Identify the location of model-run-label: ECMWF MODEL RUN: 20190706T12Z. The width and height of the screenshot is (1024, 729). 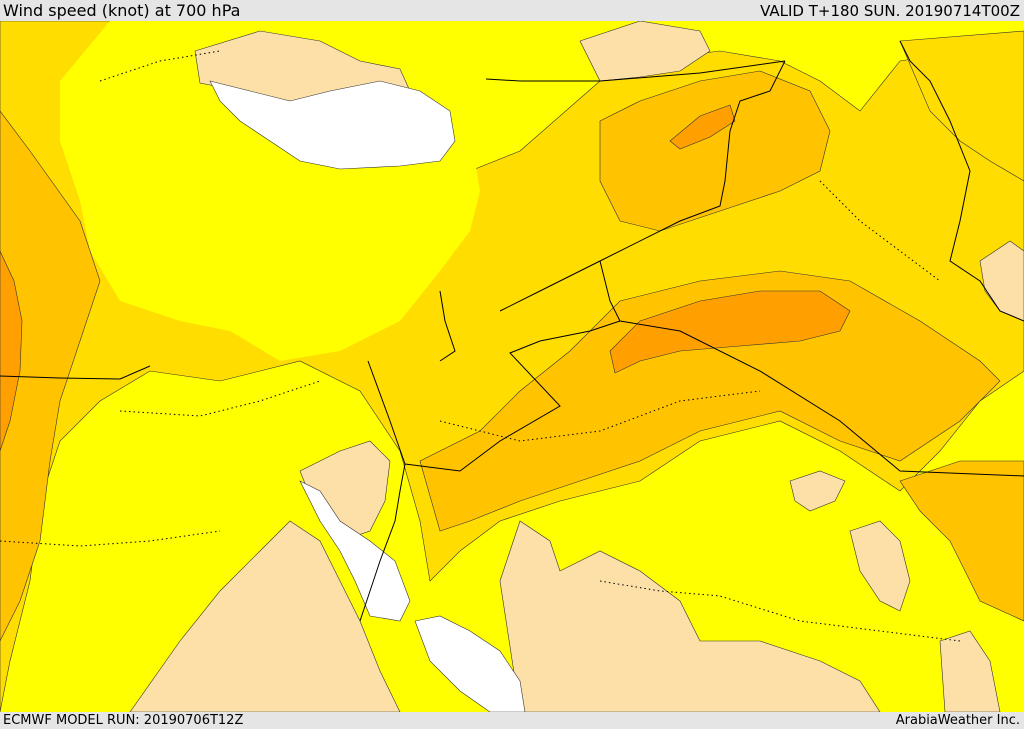
(123, 720).